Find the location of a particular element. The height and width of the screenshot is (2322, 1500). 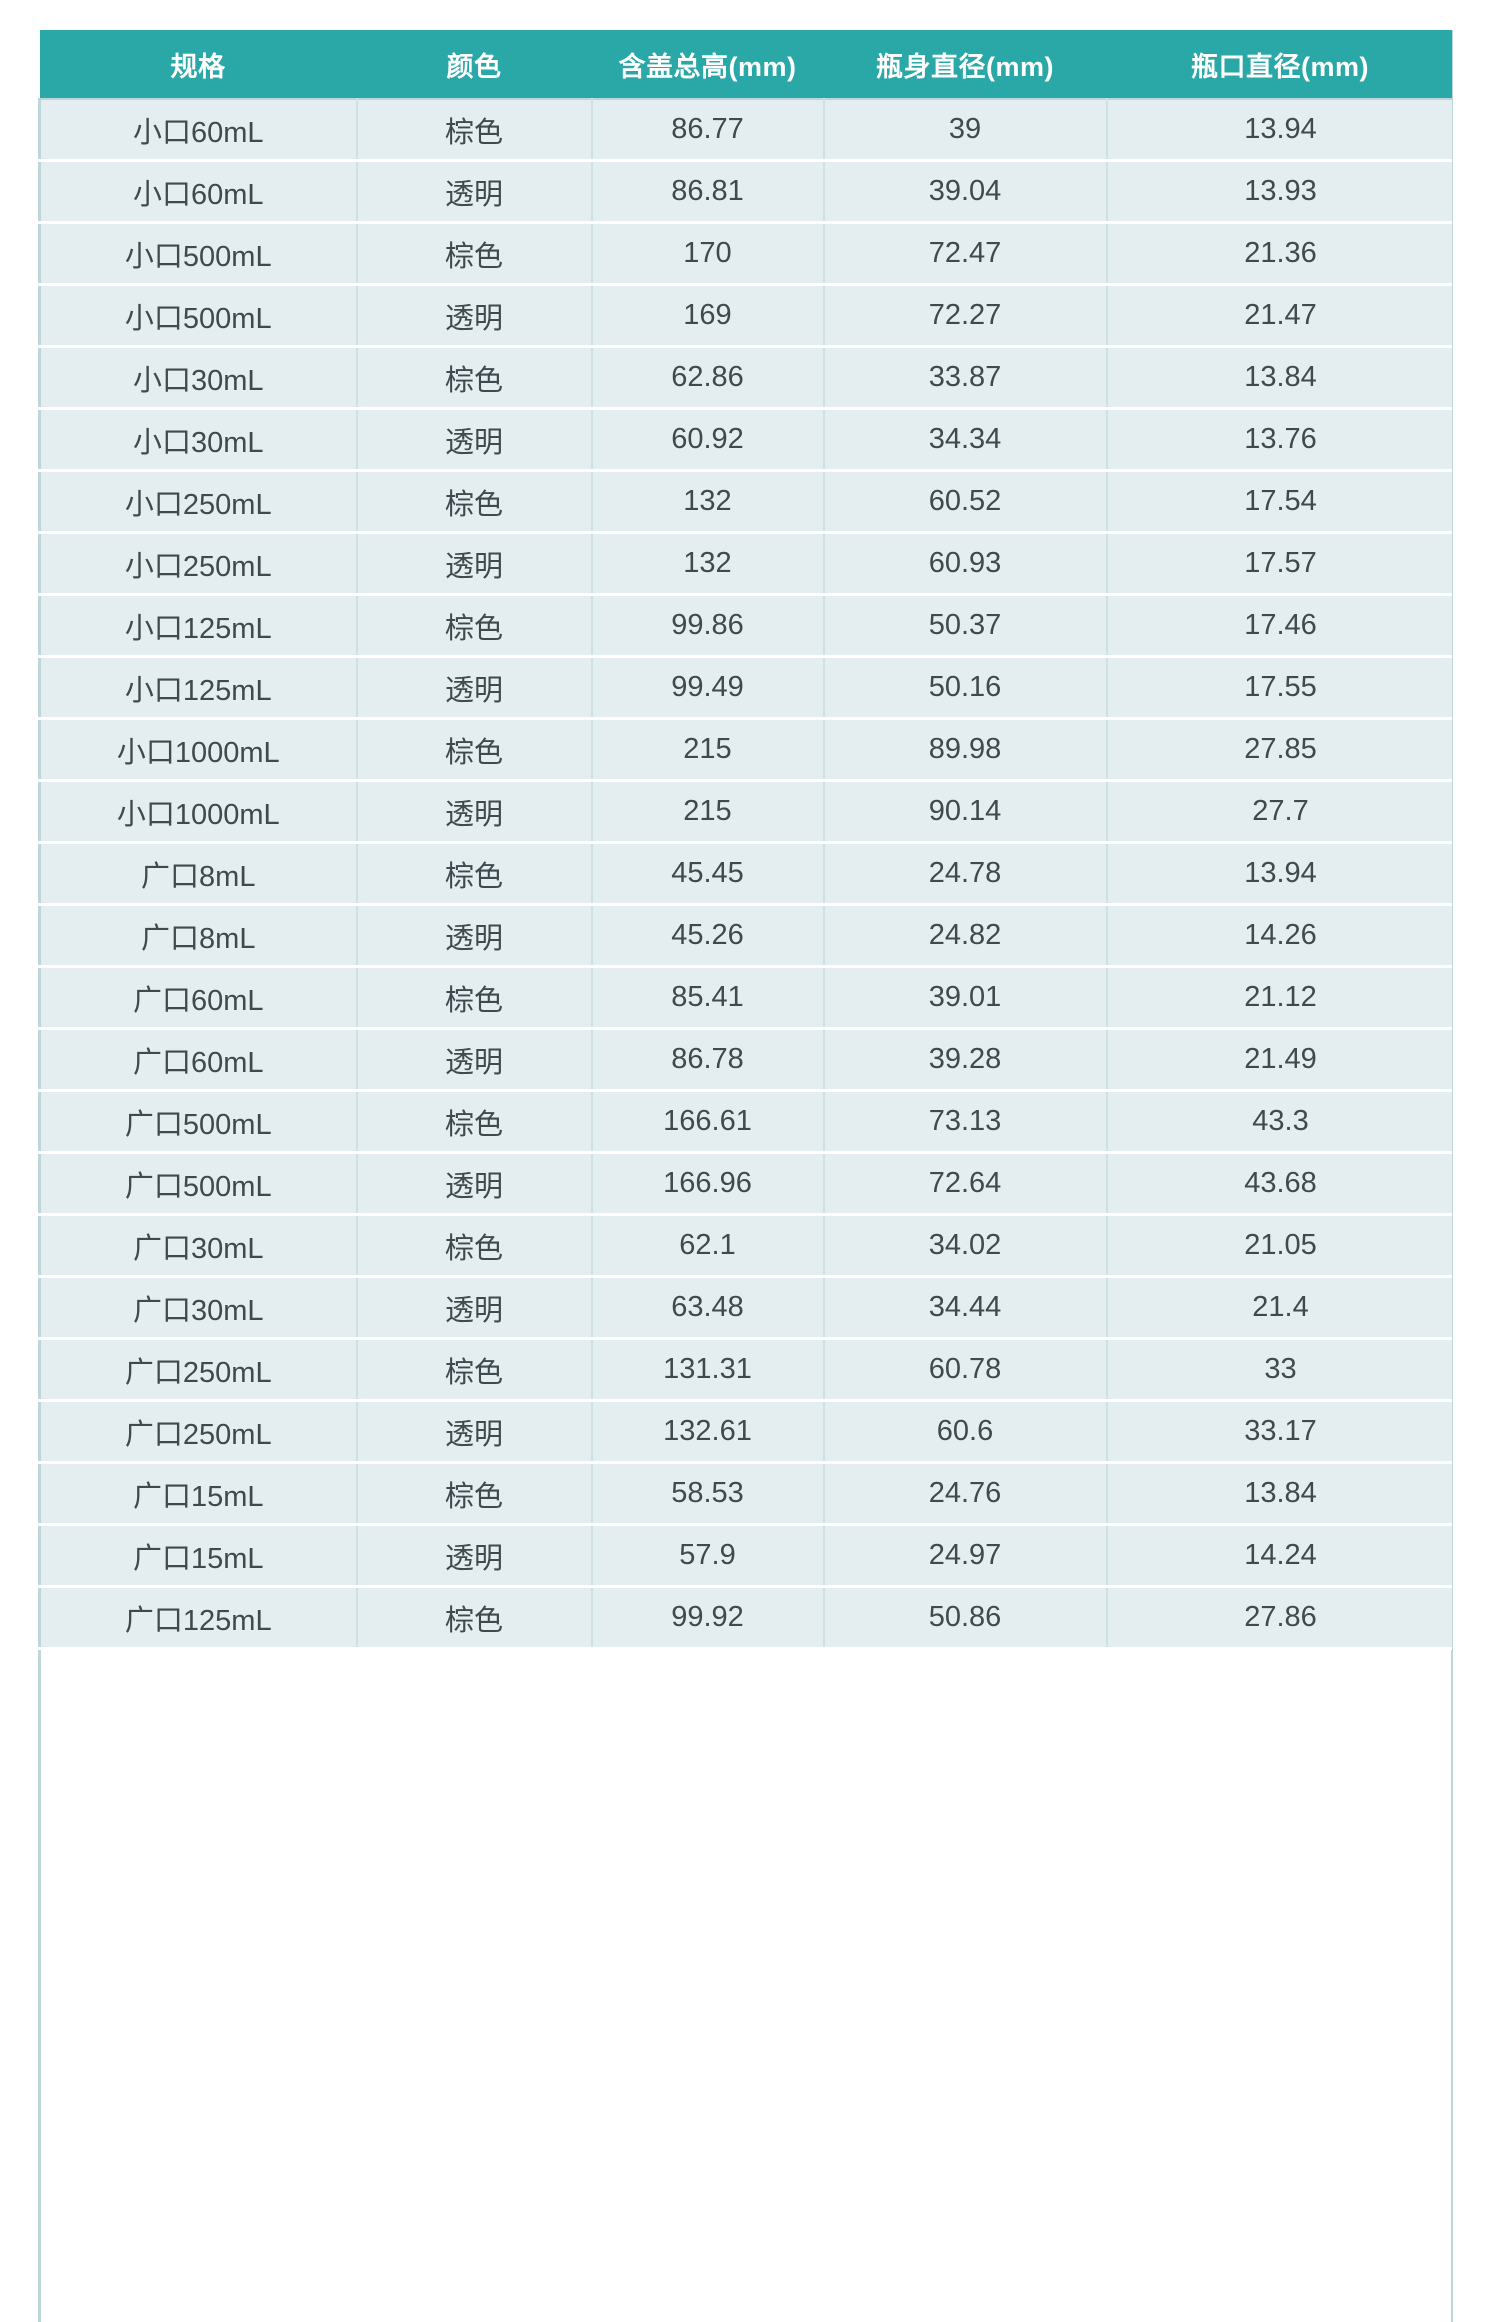

table-row: 广口15mL 透明 57.9 24.97 14.24 is located at coordinates (745, 1556).